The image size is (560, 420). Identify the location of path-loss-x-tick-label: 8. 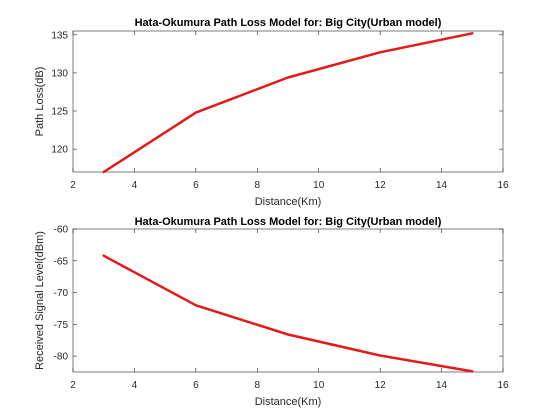
(258, 185).